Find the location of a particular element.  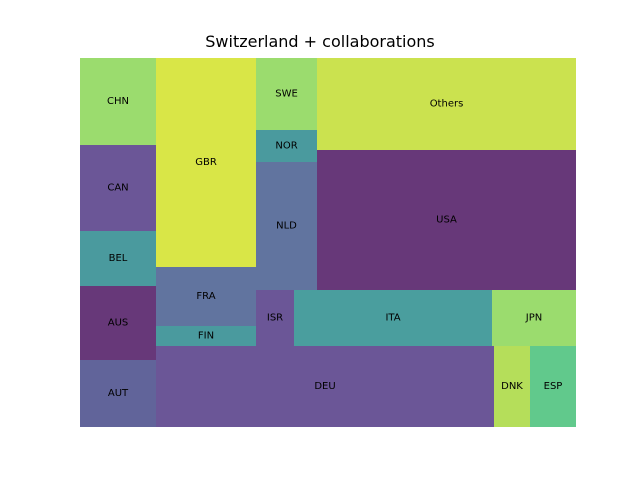

cell-nld is located at coordinates (286, 226).